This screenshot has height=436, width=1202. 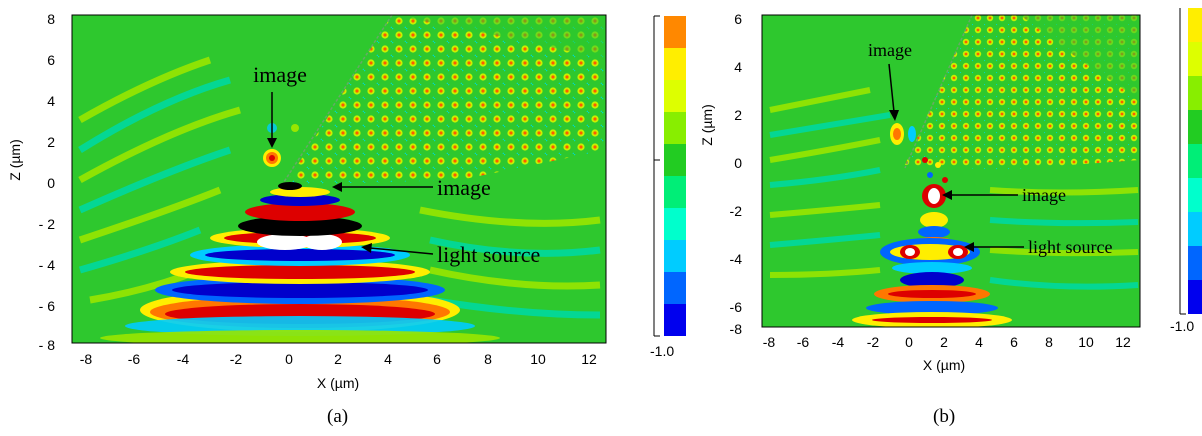 I want to click on y-tick: -6, so click(x=736, y=307).